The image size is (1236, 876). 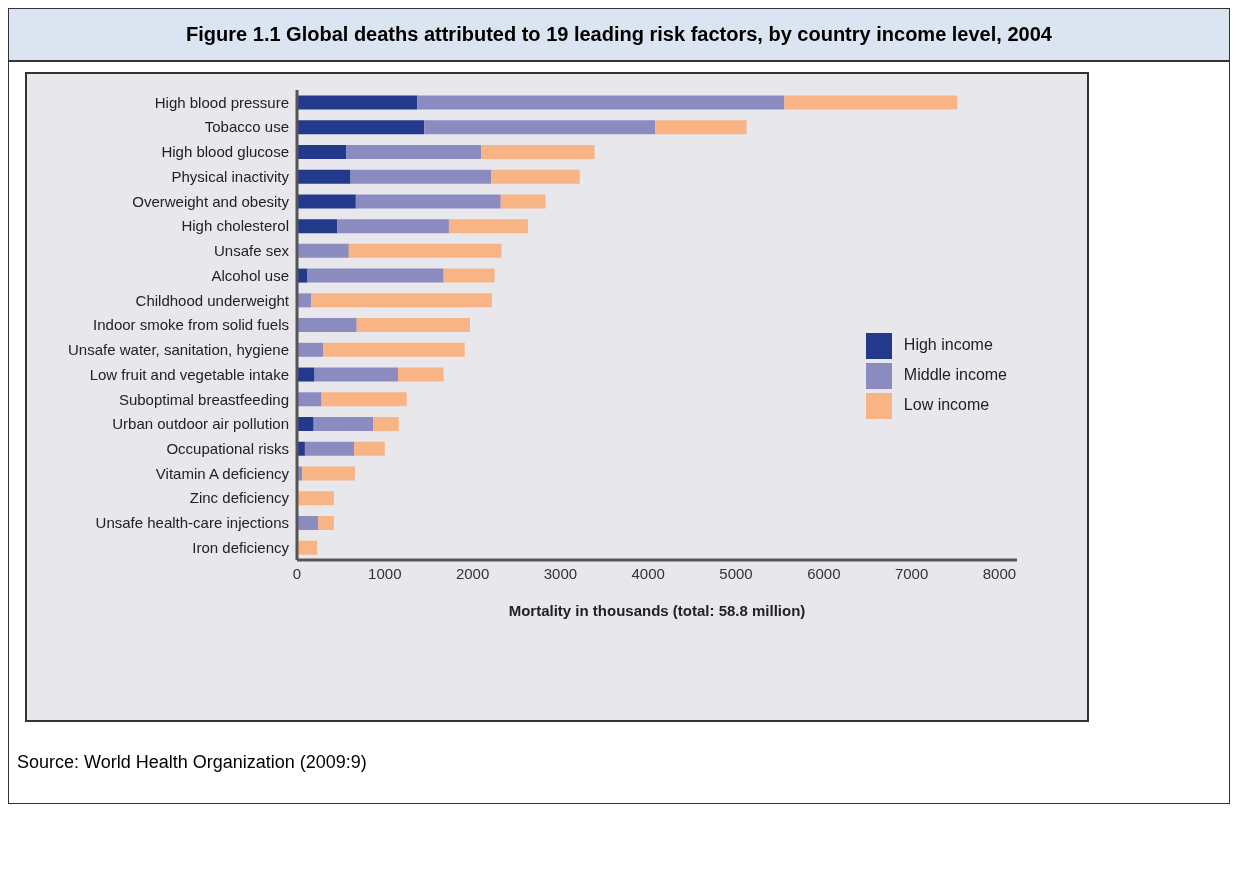 I want to click on x-tick-label: 5000, so click(x=736, y=573).